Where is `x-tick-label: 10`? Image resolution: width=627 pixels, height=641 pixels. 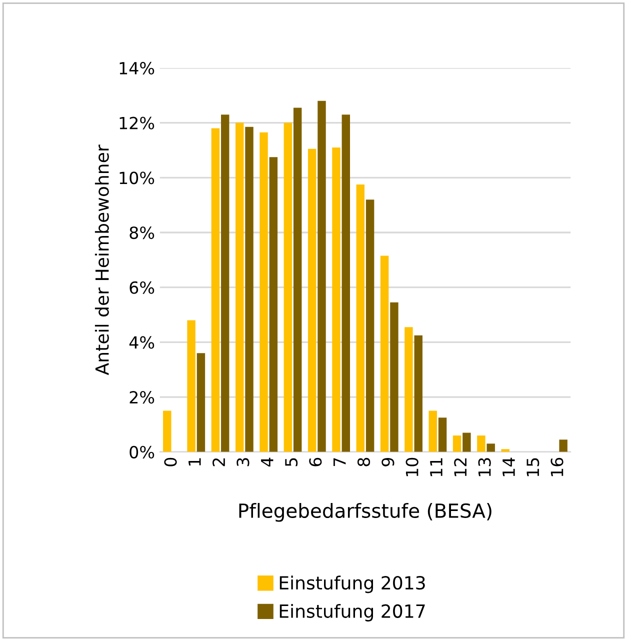
x-tick-label: 10 is located at coordinates (412, 467).